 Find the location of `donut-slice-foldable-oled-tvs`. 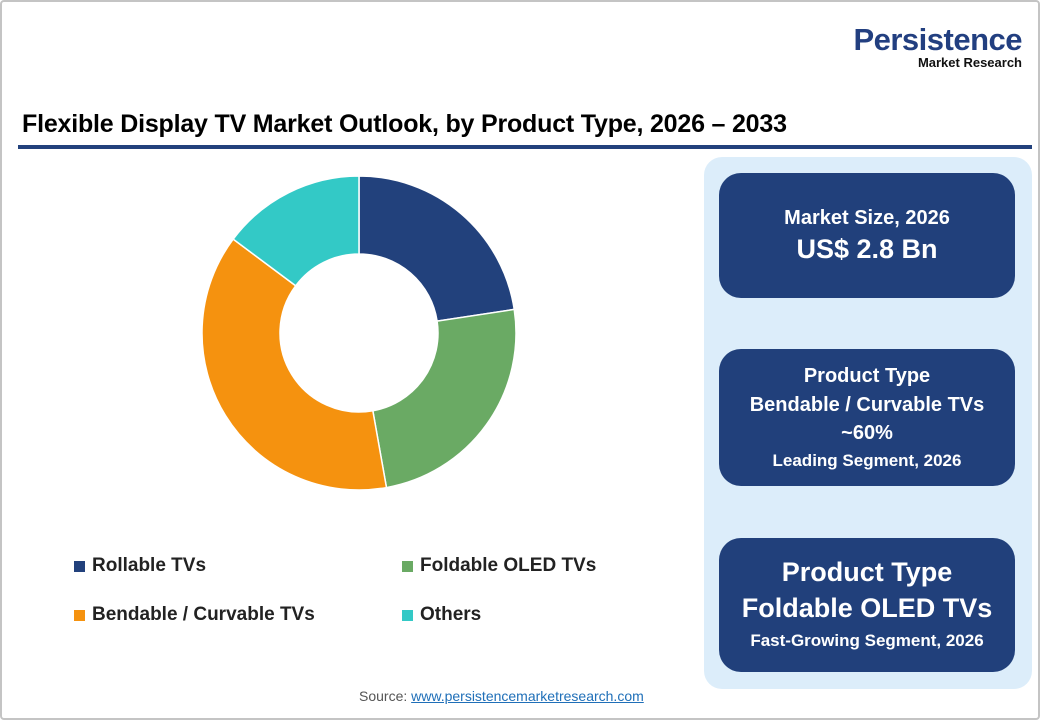

donut-slice-foldable-oled-tvs is located at coordinates (444, 398).